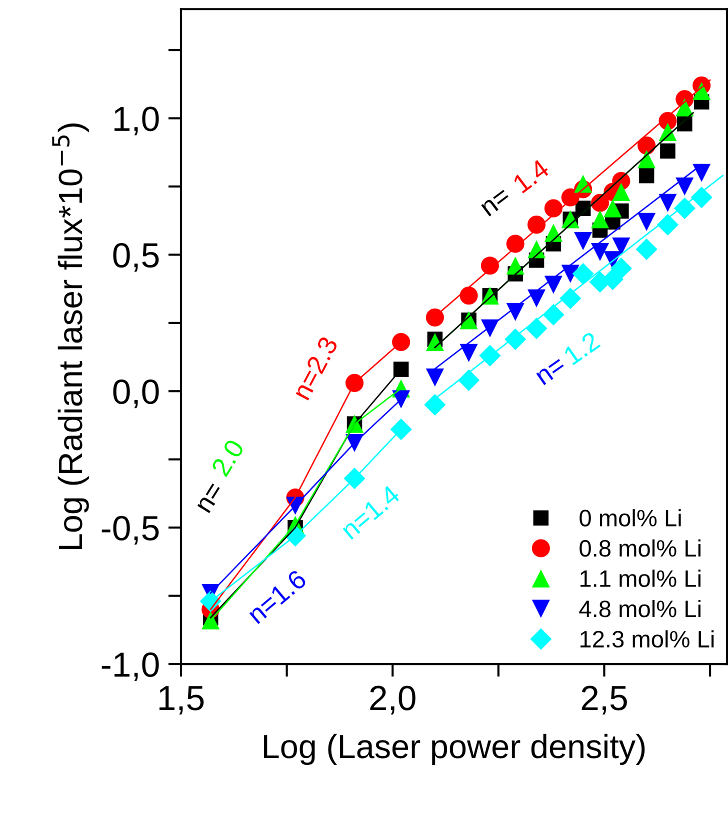  What do you see at coordinates (130, 530) in the screenshot?
I see `y-tick-label: -0,5` at bounding box center [130, 530].